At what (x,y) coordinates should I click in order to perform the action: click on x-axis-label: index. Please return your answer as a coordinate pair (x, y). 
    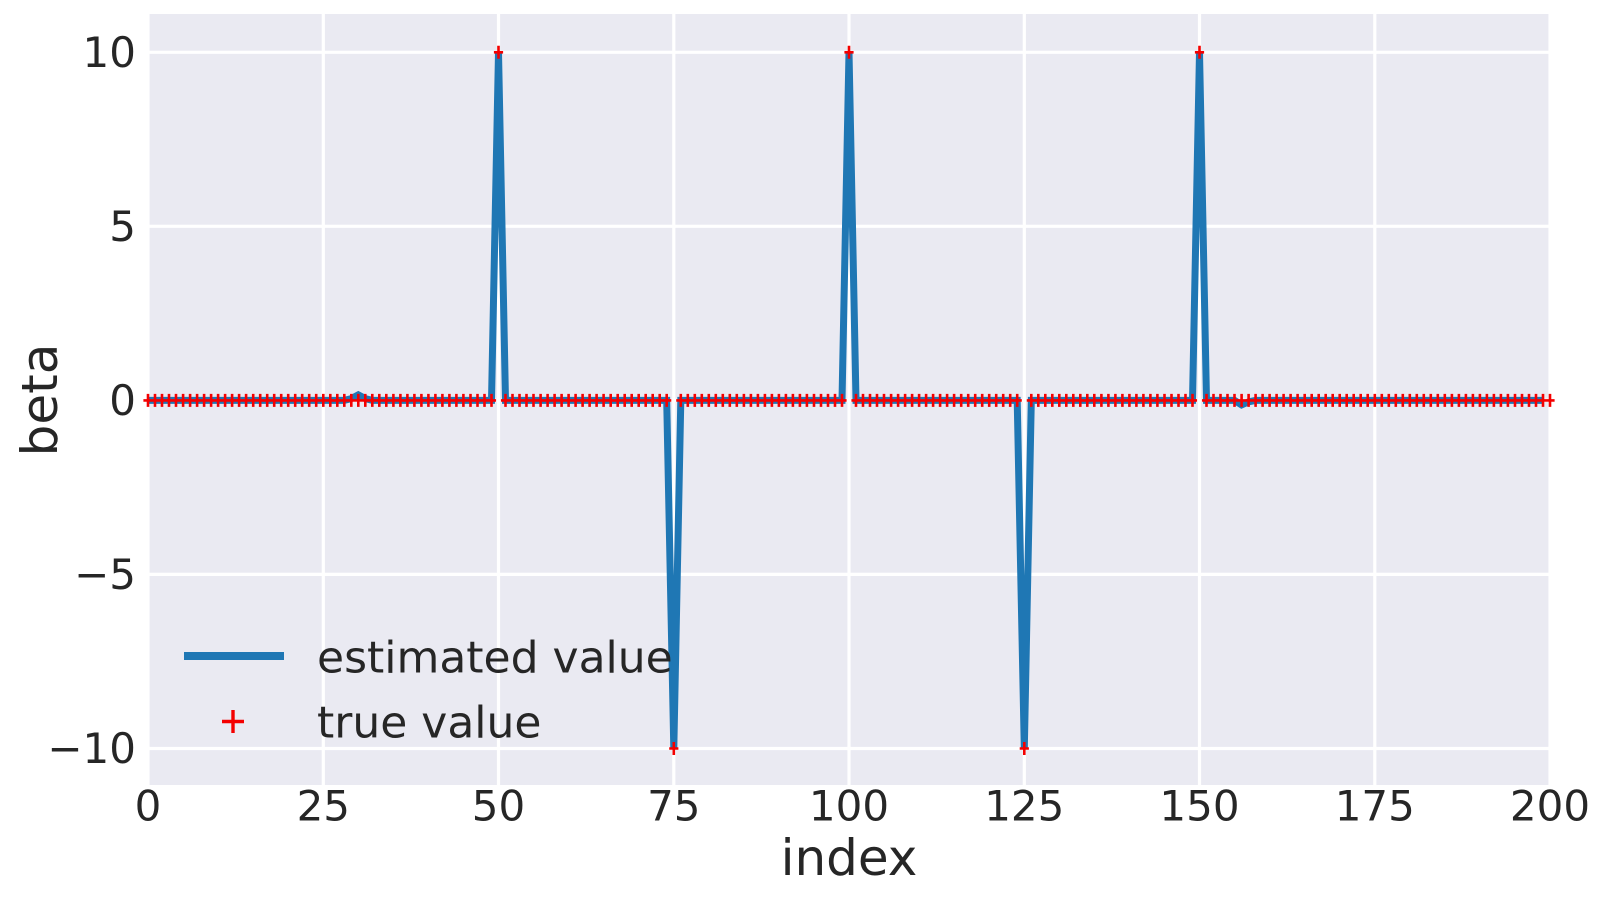
    Looking at the image, I should click on (849, 858).